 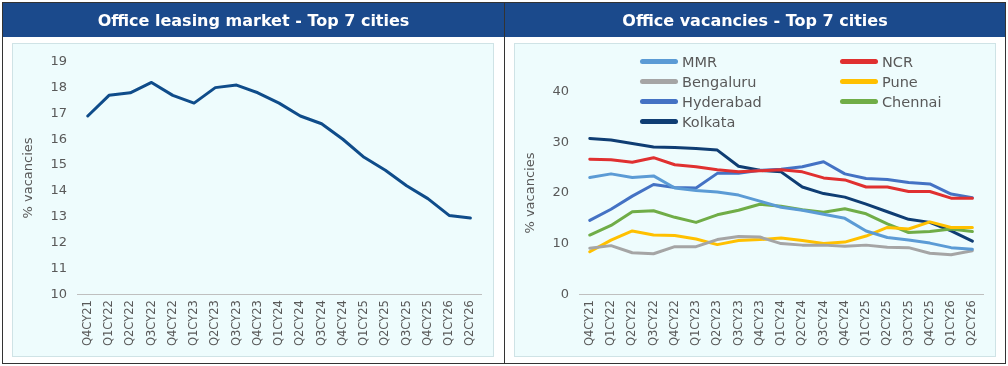 I want to click on y-tick-label: 14, so click(x=59, y=190).